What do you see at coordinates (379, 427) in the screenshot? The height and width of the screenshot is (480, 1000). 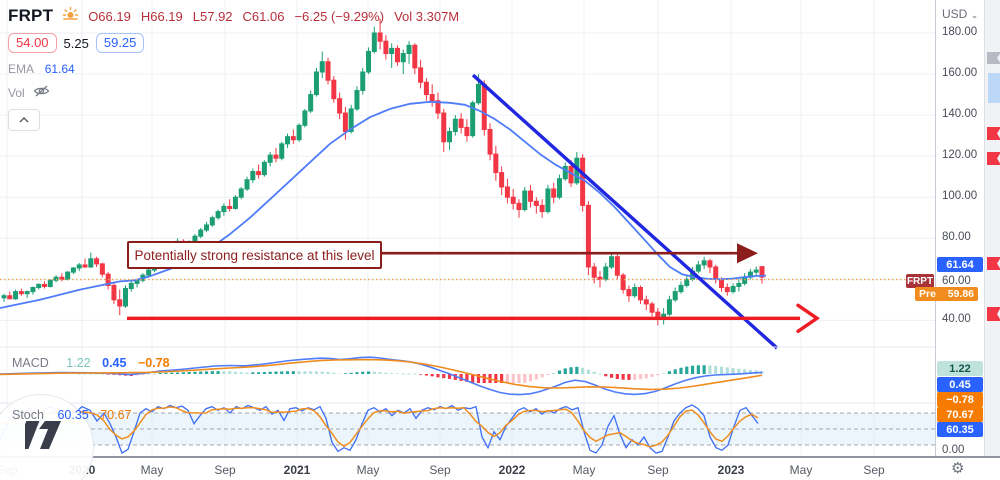 I see `stoch-d-line` at bounding box center [379, 427].